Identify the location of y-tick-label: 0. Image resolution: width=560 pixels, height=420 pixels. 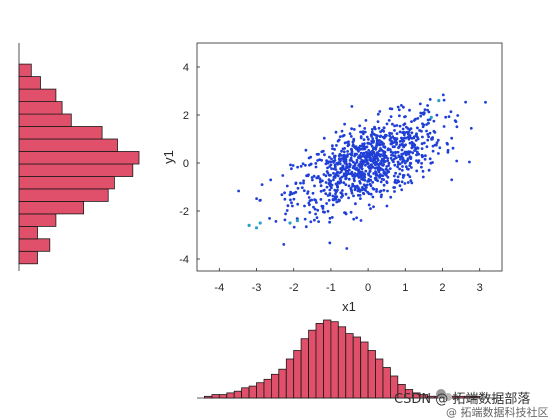
(186, 164).